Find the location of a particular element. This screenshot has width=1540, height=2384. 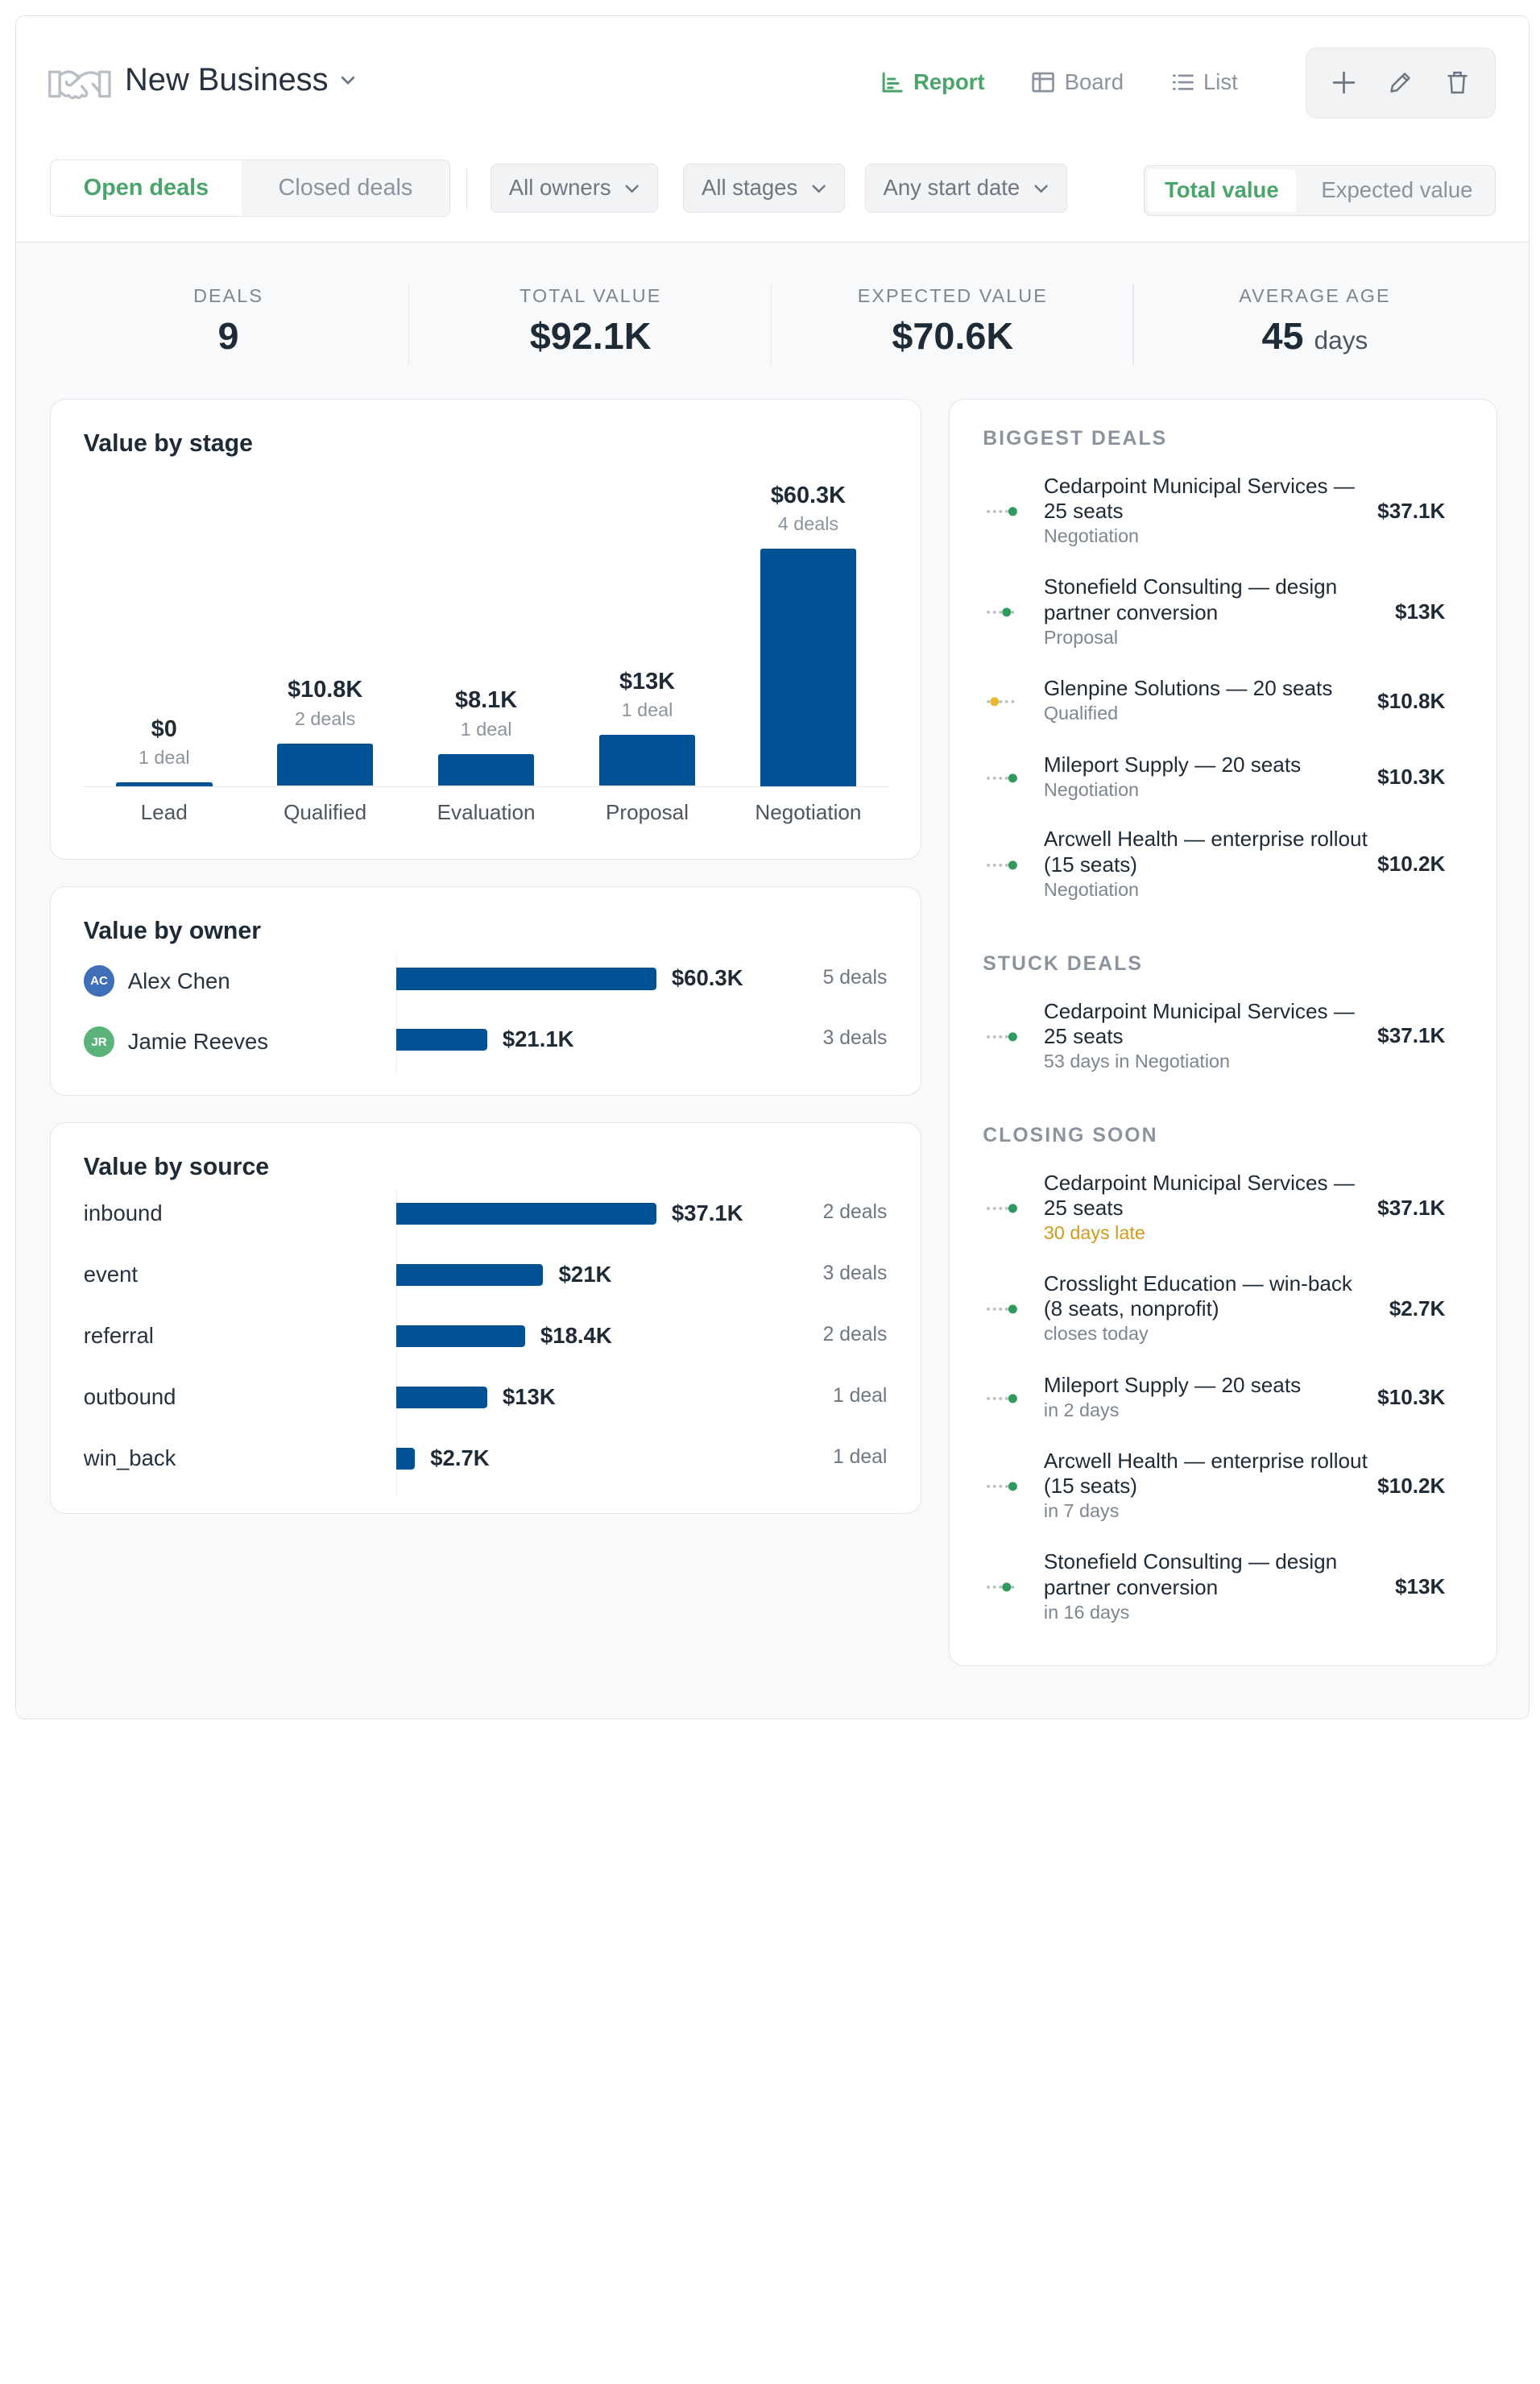

deal-amount: $13K is located at coordinates (1420, 1585).